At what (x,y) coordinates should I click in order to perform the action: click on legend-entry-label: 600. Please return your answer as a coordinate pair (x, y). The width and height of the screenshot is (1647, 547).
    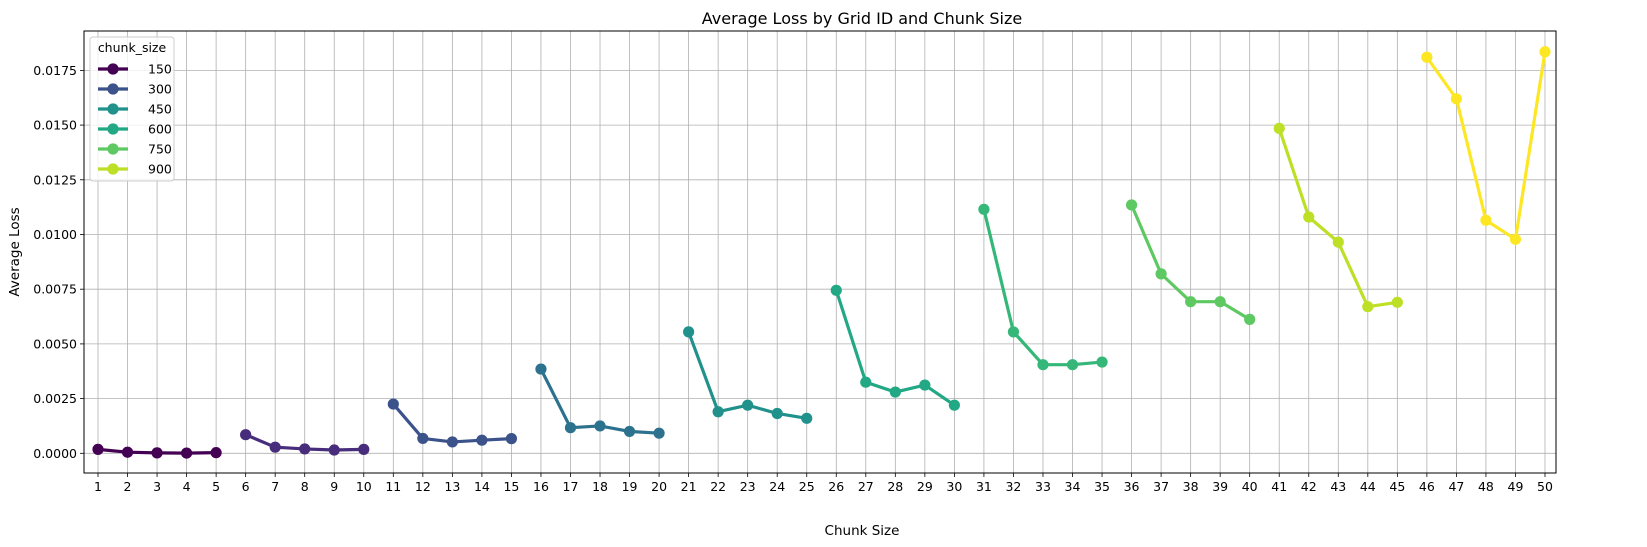
    Looking at the image, I should click on (160, 129).